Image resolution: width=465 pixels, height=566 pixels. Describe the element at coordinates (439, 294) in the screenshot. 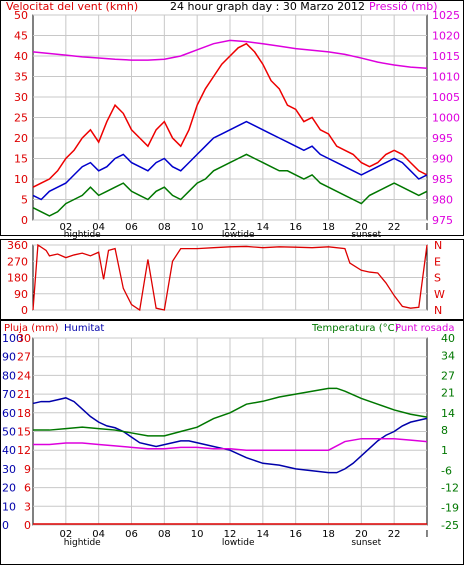

I see `compass-tick-label: W` at that location.